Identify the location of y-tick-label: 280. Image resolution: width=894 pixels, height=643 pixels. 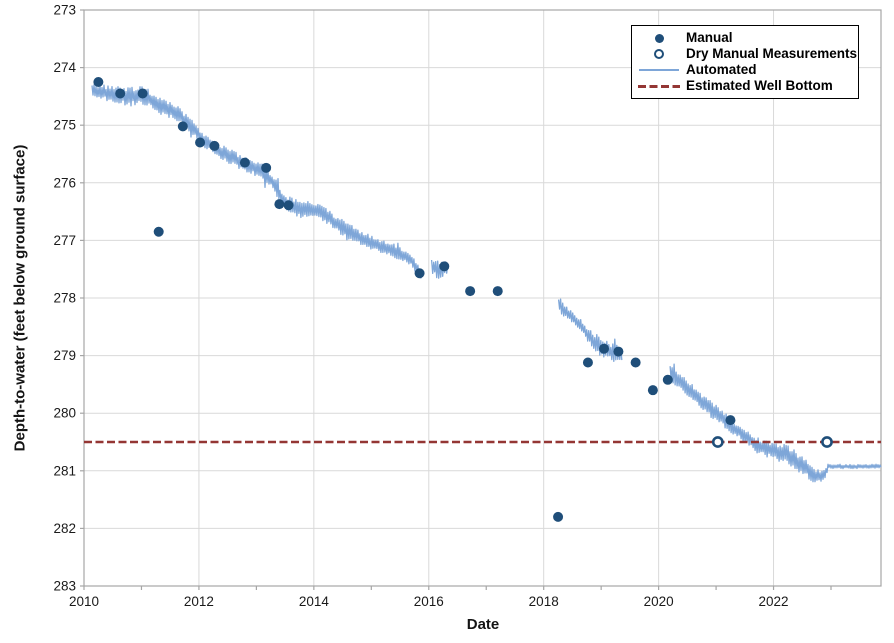
(64, 413).